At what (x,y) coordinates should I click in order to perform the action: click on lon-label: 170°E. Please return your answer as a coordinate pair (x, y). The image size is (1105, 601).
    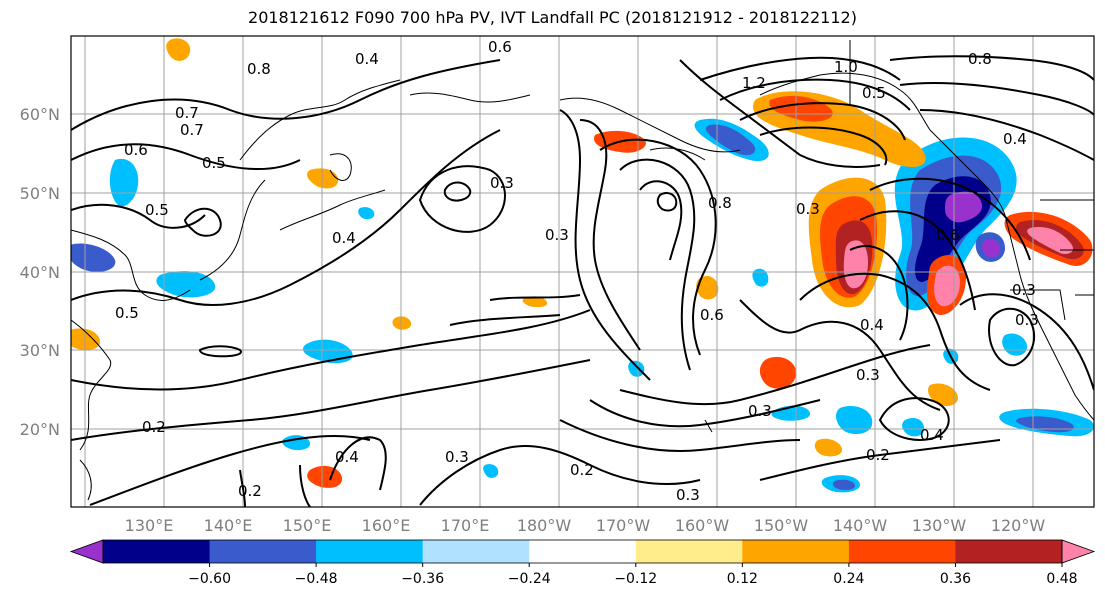
    Looking at the image, I should click on (465, 525).